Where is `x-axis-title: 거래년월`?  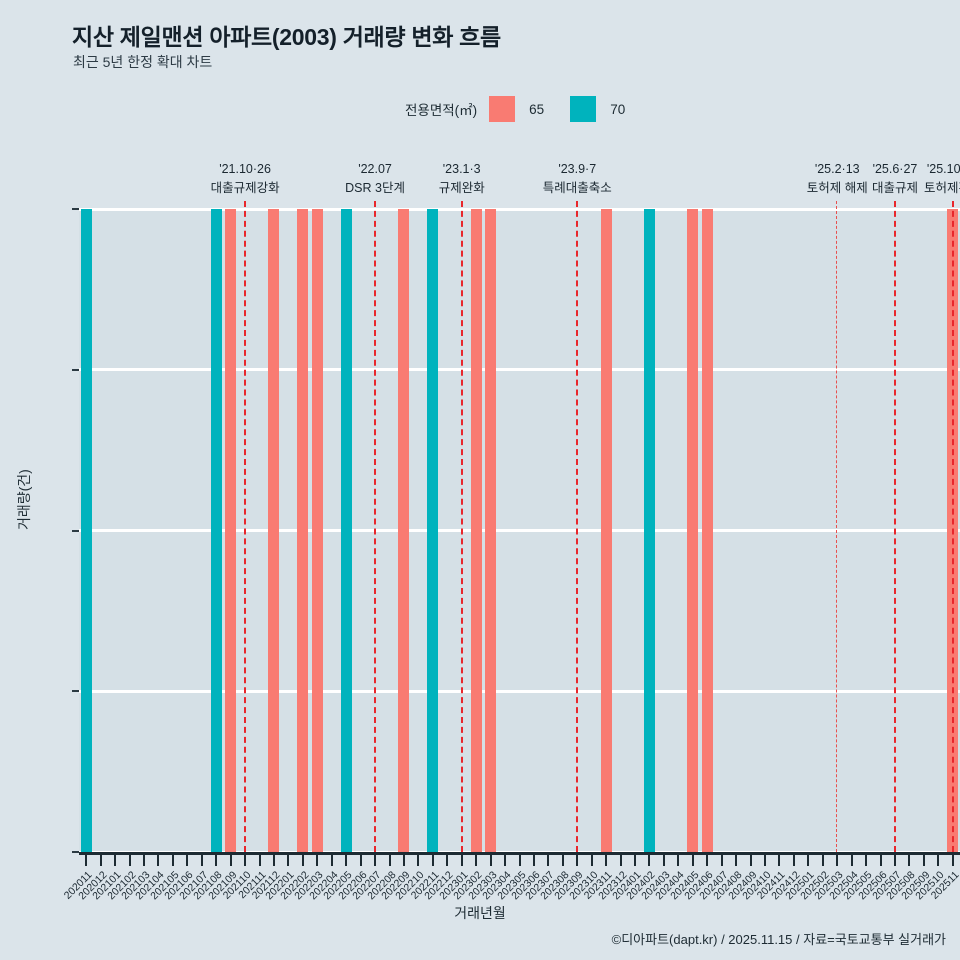 x-axis-title: 거래년월 is located at coordinates (480, 913).